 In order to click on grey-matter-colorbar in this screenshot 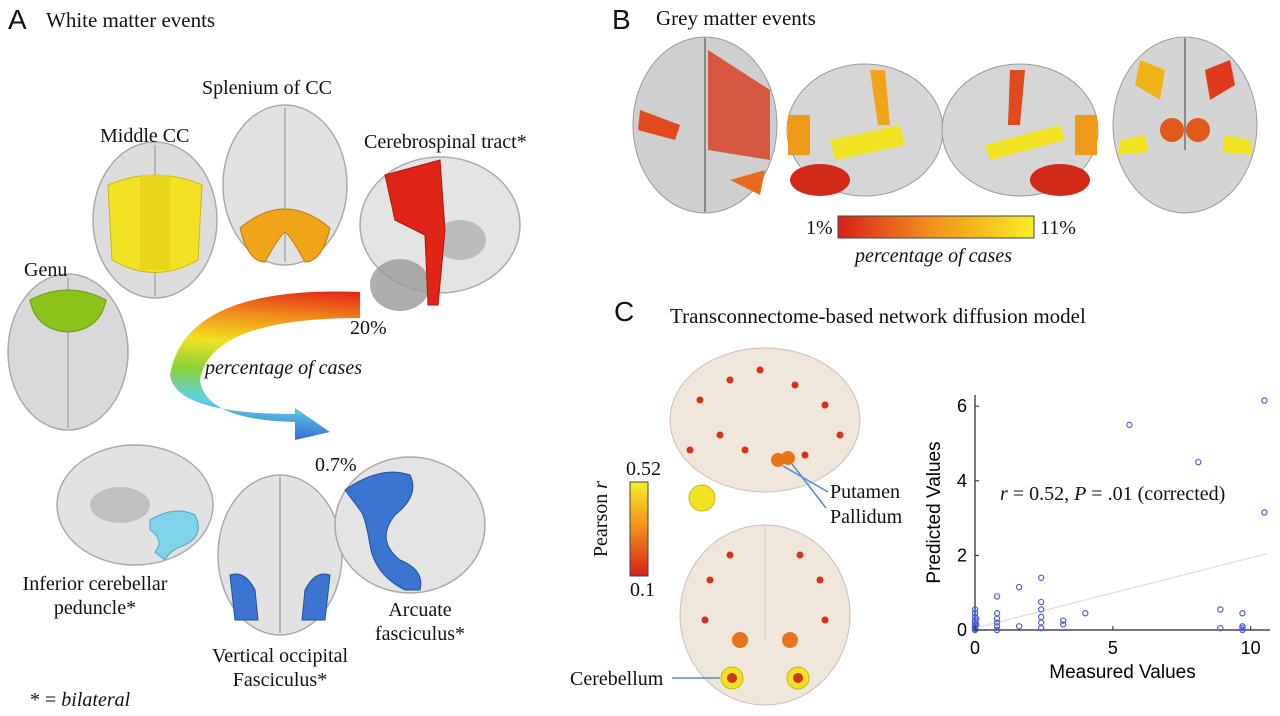, I will do `click(936, 227)`.